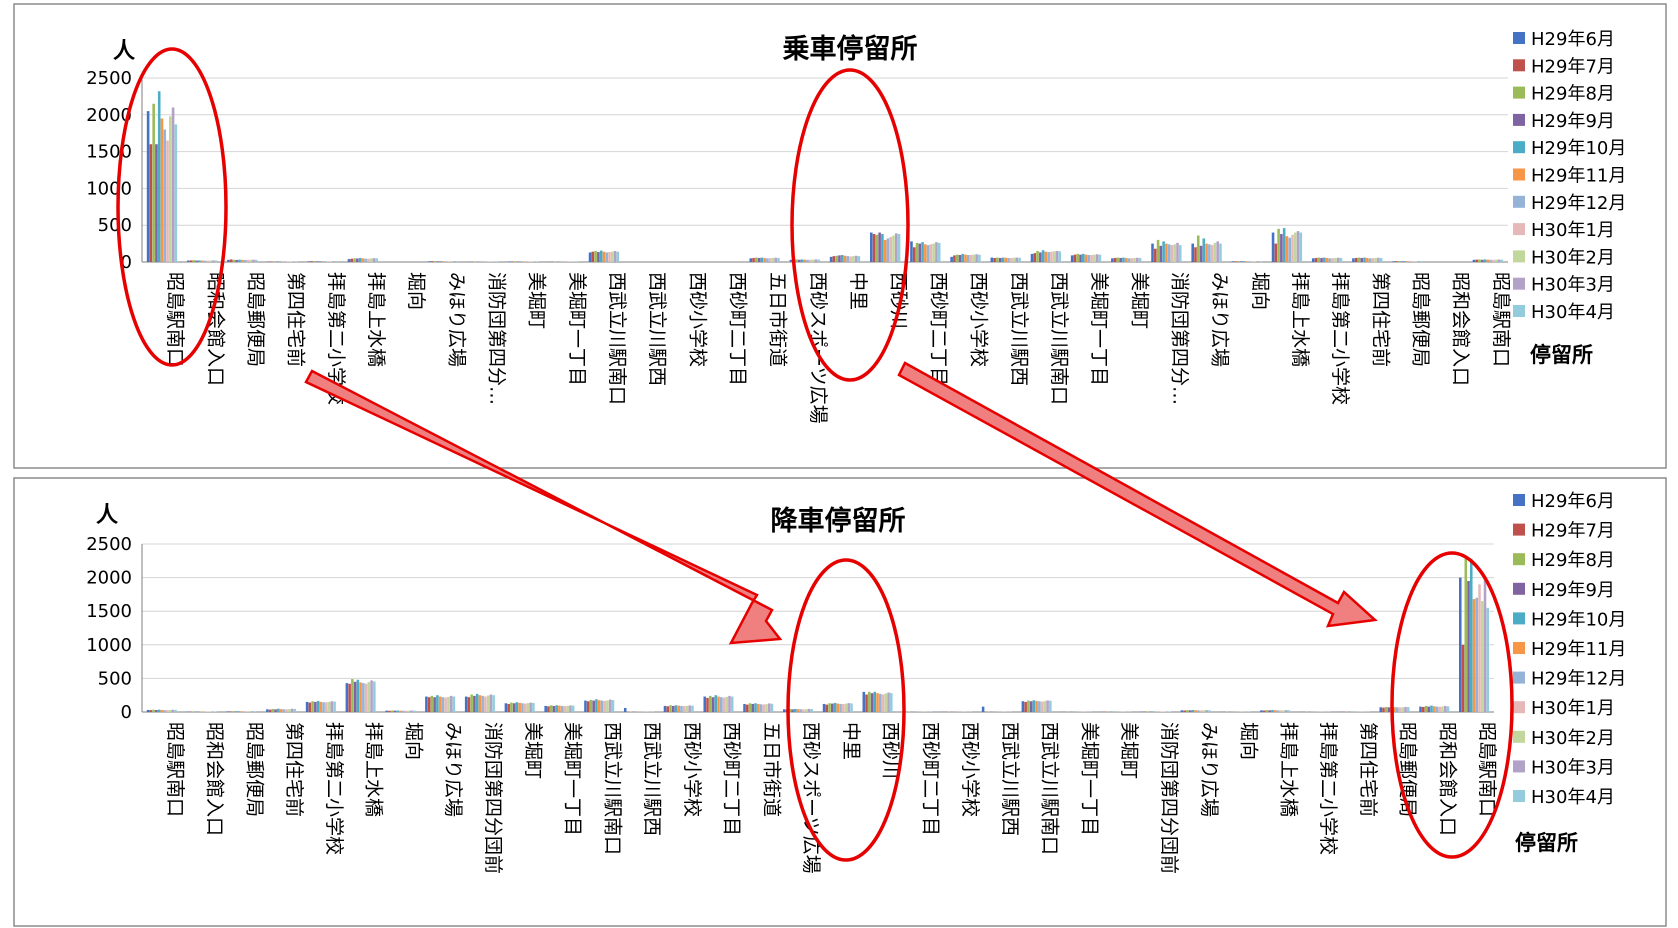 This screenshot has width=1678, height=928. I want to click on alighting-x-tick-label: 西砂小学校, so click(692, 769).